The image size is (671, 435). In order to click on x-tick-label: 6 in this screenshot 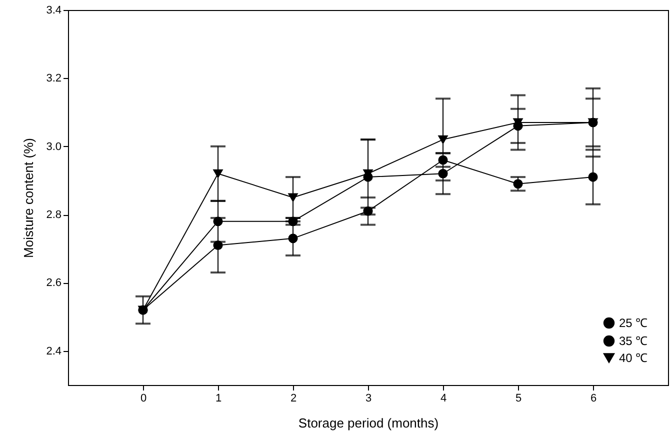, I will do `click(593, 398)`.